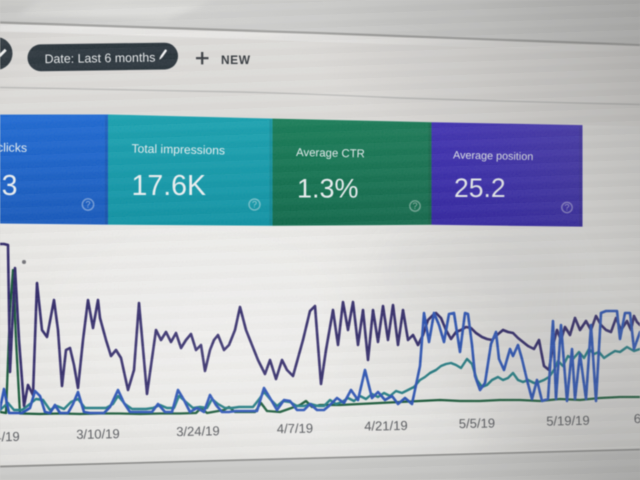 Image resolution: width=640 pixels, height=480 pixels. I want to click on svg-text: Date: Last 6 months, so click(99, 59).